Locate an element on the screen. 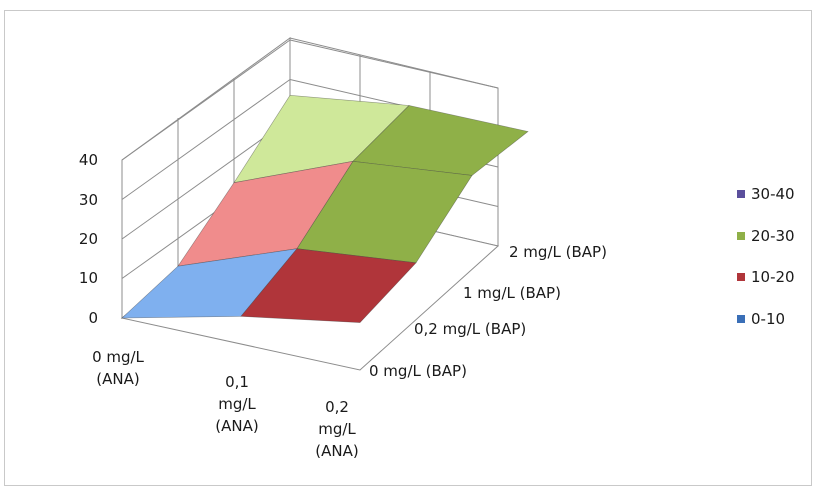 The height and width of the screenshot is (489, 816). x-category-label: 0,2 mg/L (ANA) is located at coordinates (336, 429).